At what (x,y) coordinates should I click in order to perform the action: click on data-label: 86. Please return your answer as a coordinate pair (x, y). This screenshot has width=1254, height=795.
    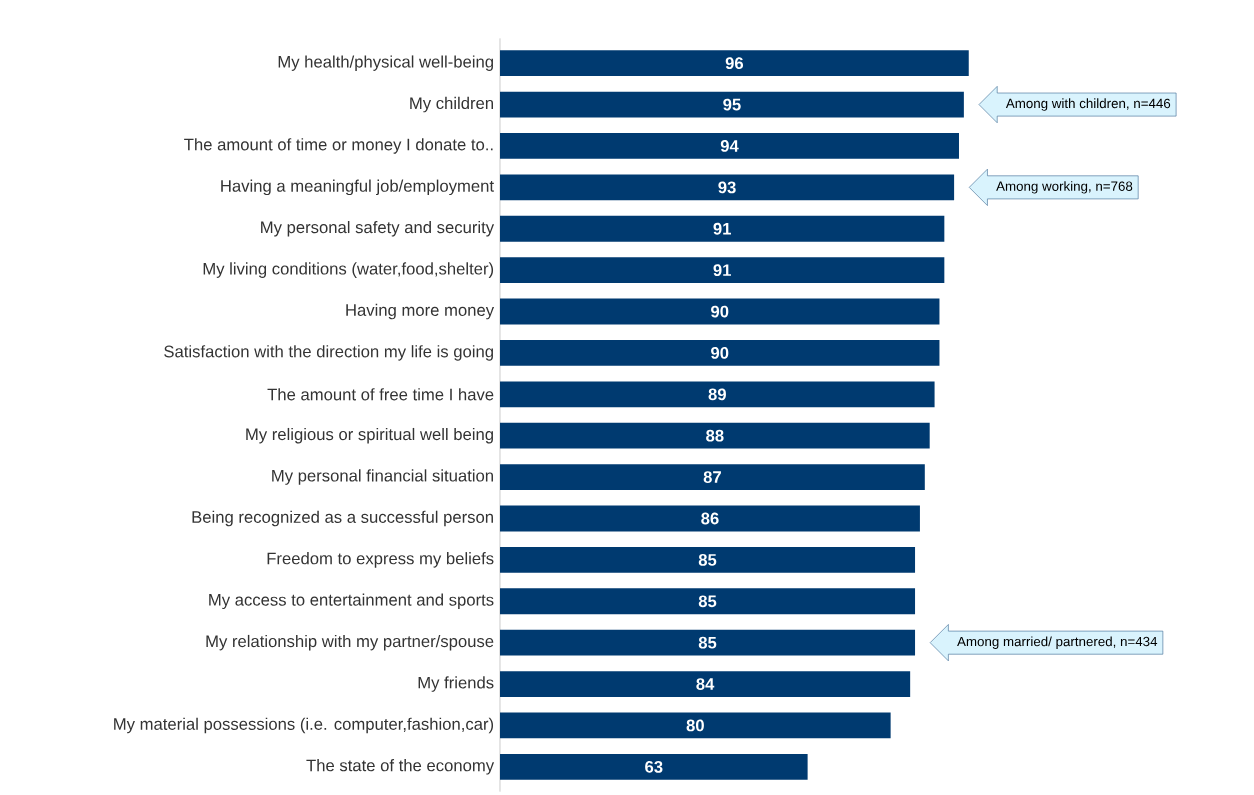
    Looking at the image, I should click on (710, 518).